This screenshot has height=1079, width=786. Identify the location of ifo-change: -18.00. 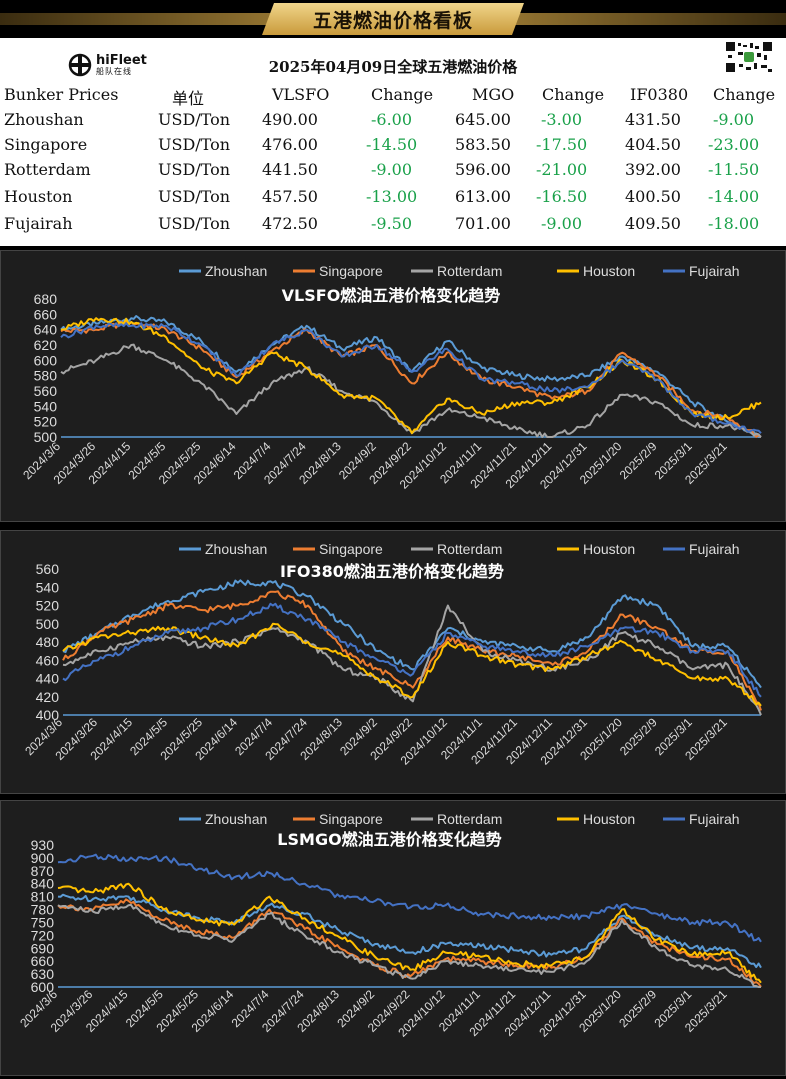
(734, 223).